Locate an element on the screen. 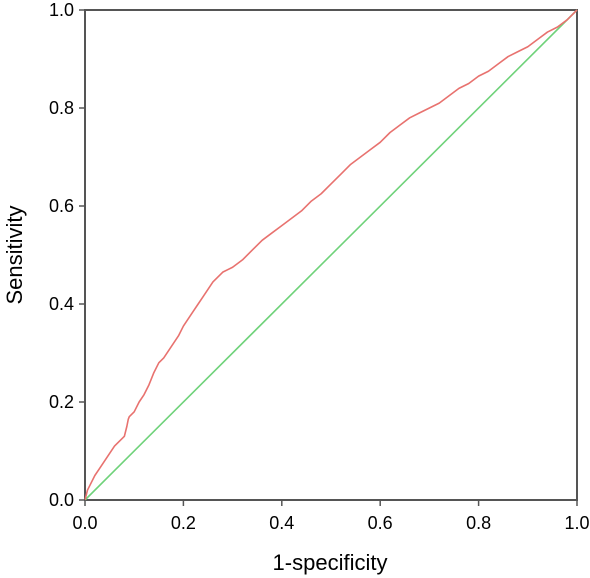 The width and height of the screenshot is (590, 578). x-tick-label: 0.2 is located at coordinates (183, 523).